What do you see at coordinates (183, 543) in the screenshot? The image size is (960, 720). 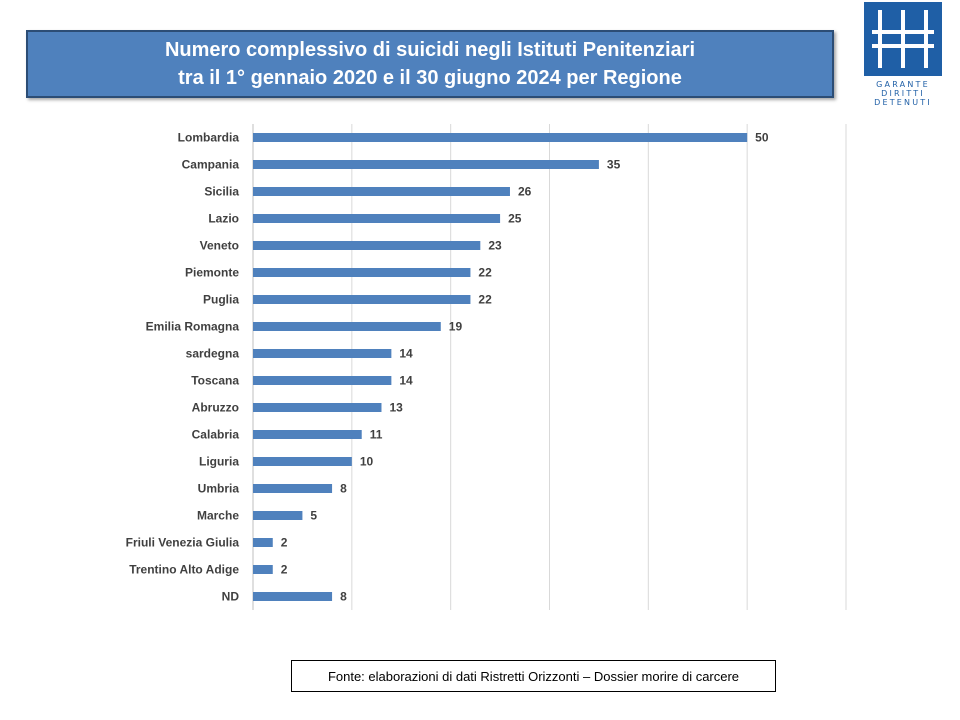 I see `category-label: Friuli Venezia Giulia` at bounding box center [183, 543].